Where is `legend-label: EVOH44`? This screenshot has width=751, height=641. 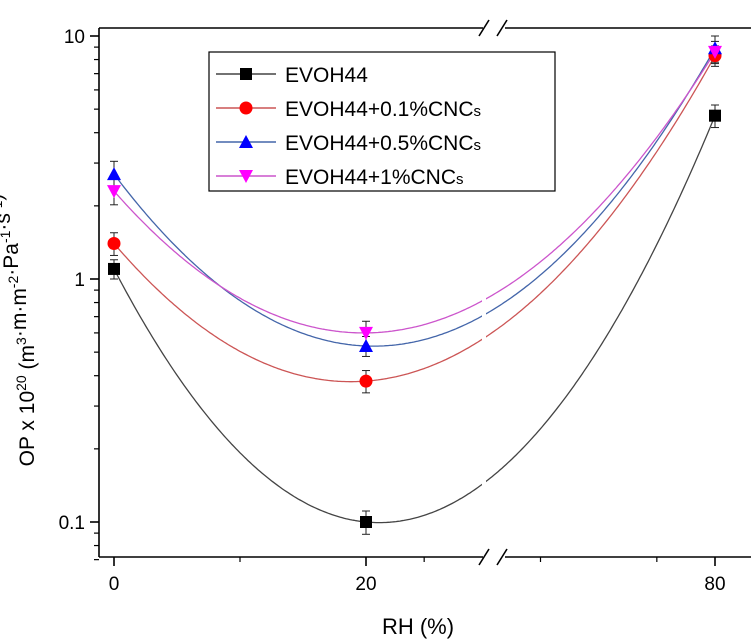 legend-label: EVOH44 is located at coordinates (326, 75).